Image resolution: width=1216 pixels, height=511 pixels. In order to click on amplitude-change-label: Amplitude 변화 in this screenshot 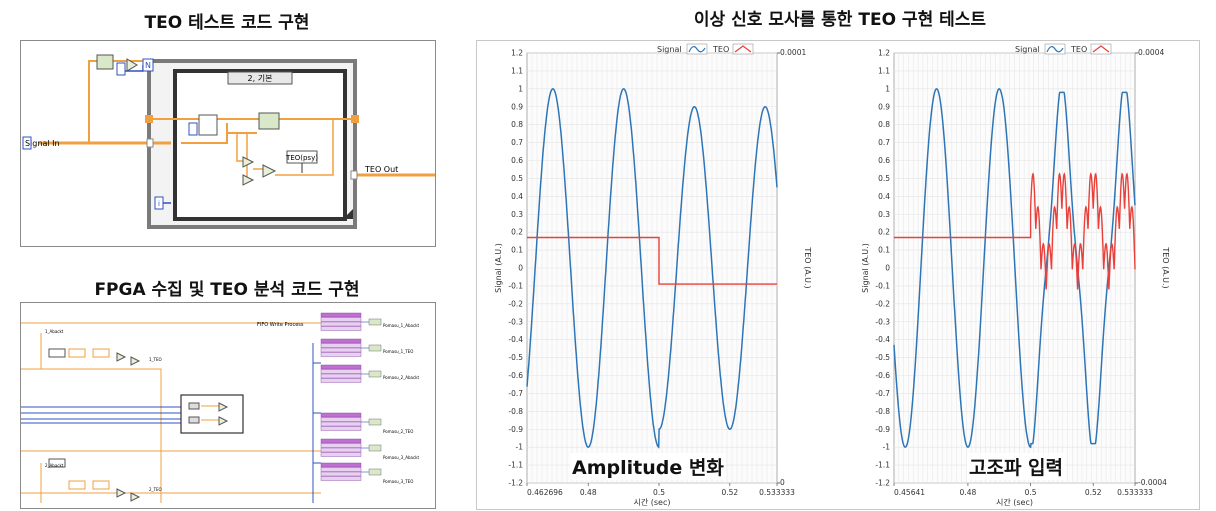, I will do `click(648, 466)`.